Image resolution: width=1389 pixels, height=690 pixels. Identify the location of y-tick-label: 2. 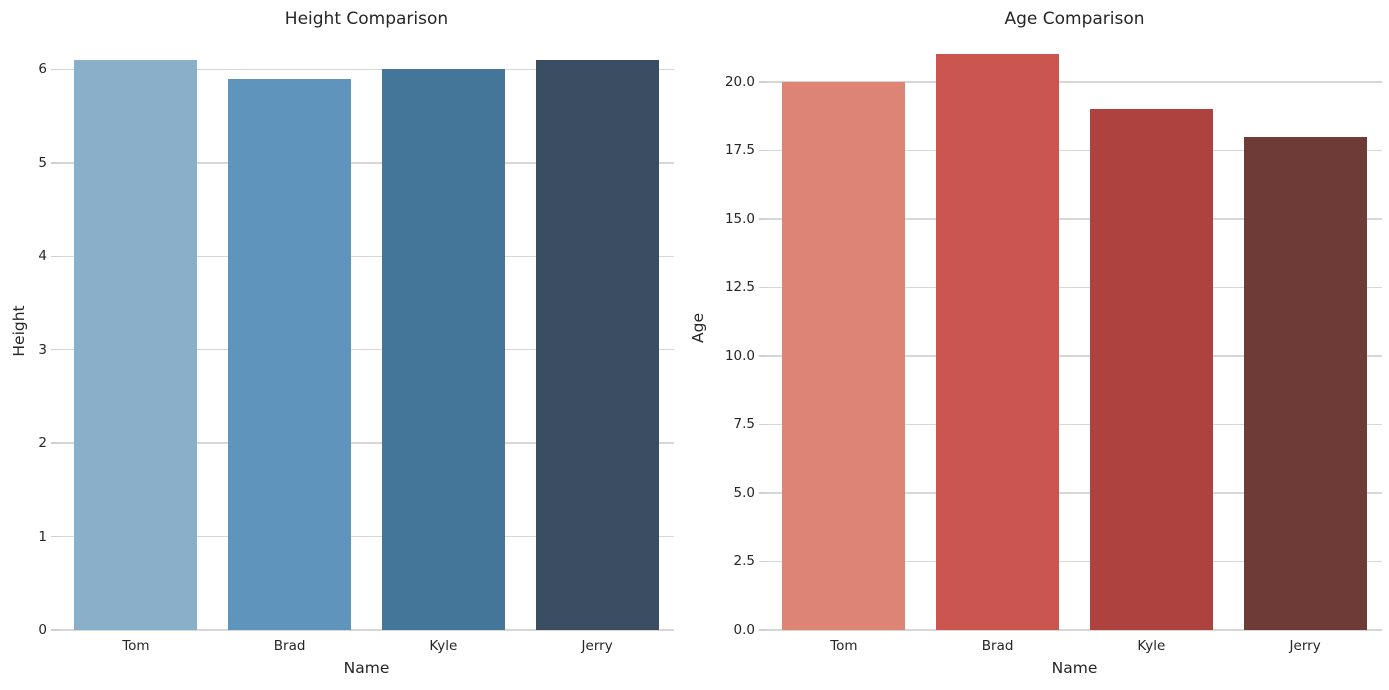
(42, 443).